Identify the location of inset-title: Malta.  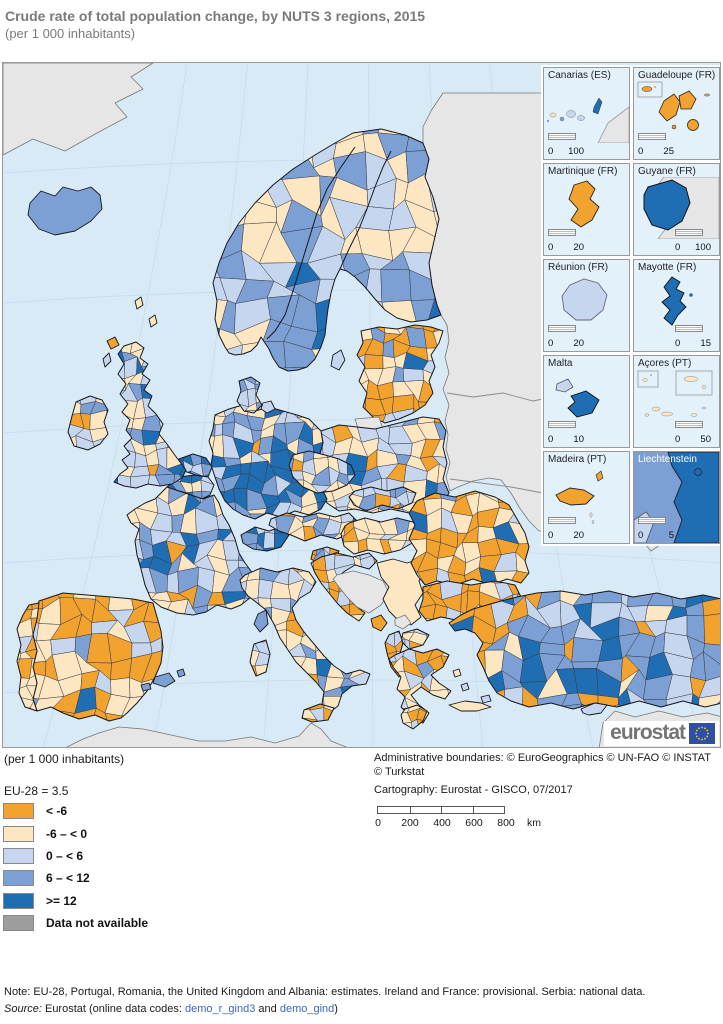
(560, 363).